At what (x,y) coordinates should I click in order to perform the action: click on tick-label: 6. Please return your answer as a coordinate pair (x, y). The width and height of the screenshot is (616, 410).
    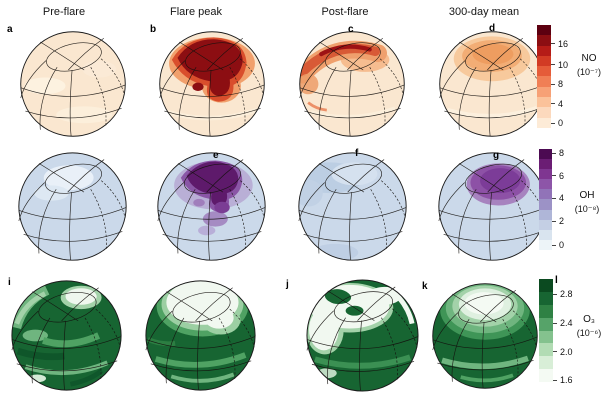
    Looking at the image, I should click on (562, 175).